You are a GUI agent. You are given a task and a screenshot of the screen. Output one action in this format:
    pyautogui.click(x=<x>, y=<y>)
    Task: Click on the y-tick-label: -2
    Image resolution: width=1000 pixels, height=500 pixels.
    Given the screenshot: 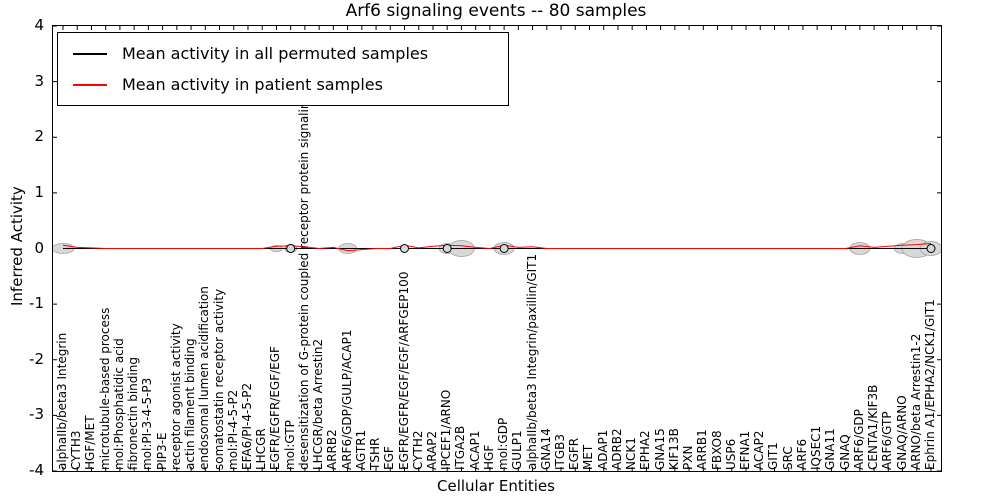 What is the action you would take?
    pyautogui.click(x=36, y=358)
    